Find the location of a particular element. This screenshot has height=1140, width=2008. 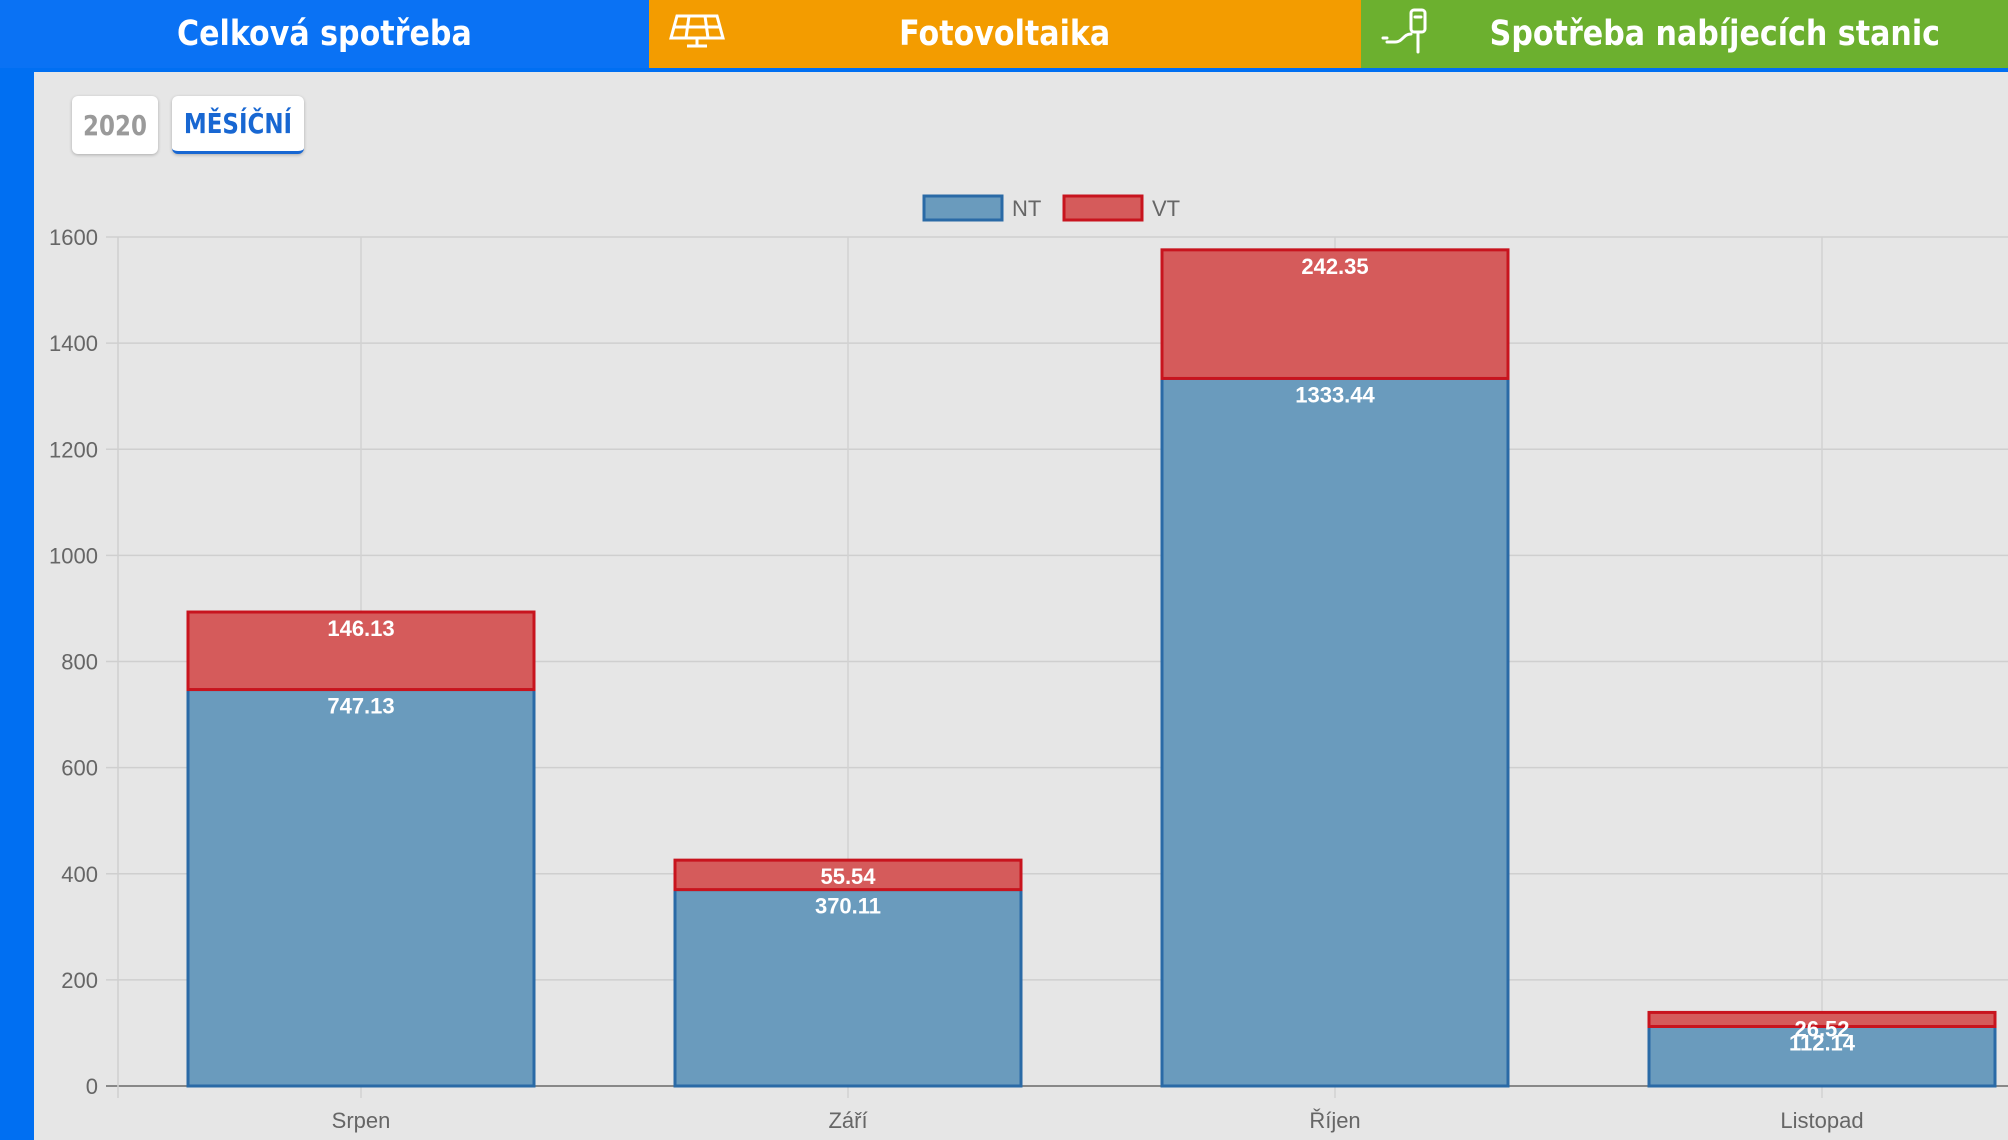

y-tick-label: 0 is located at coordinates (92, 1086).